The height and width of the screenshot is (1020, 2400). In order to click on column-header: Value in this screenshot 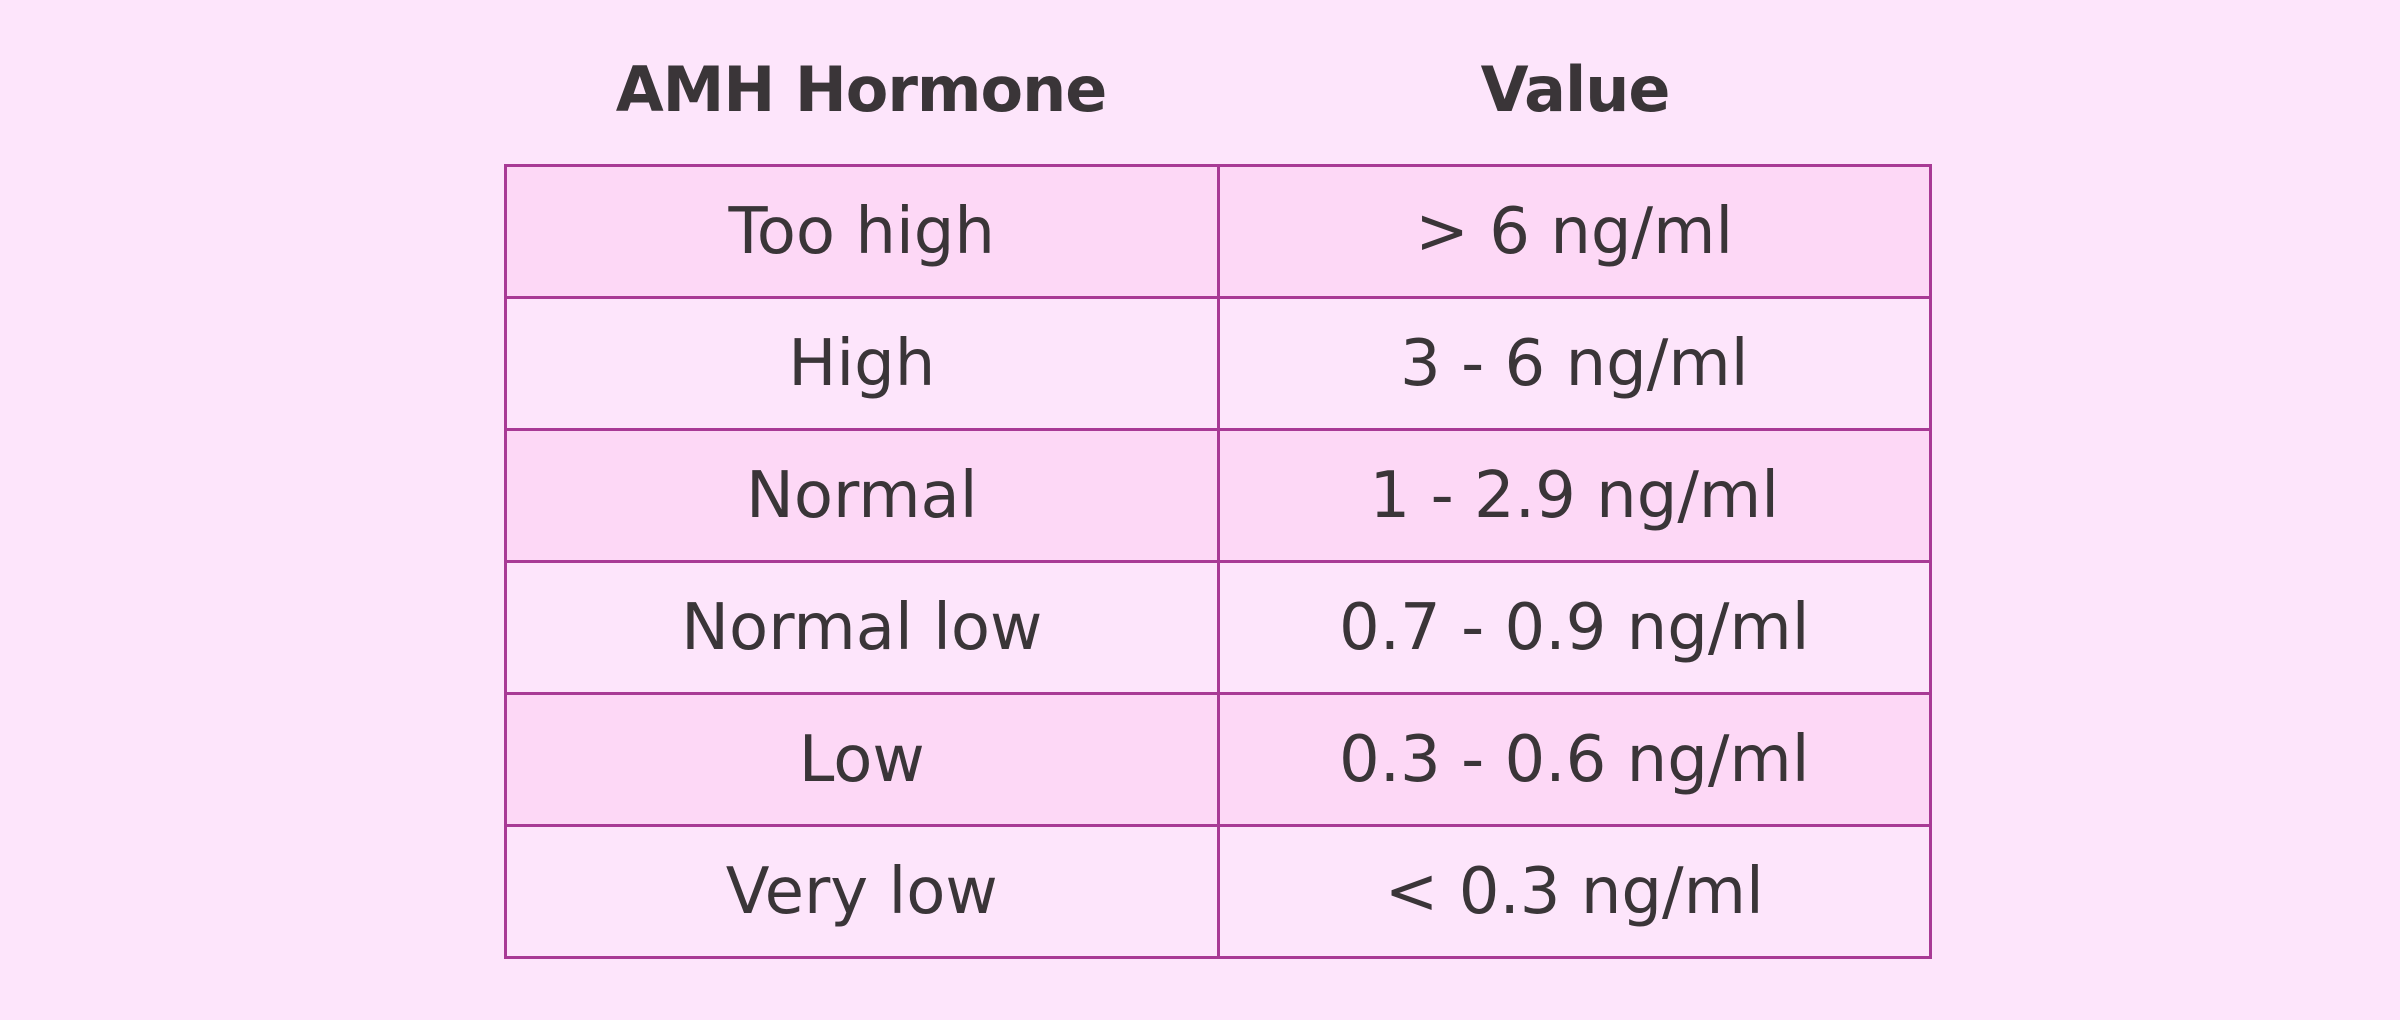, I will do `click(1575, 89)`.